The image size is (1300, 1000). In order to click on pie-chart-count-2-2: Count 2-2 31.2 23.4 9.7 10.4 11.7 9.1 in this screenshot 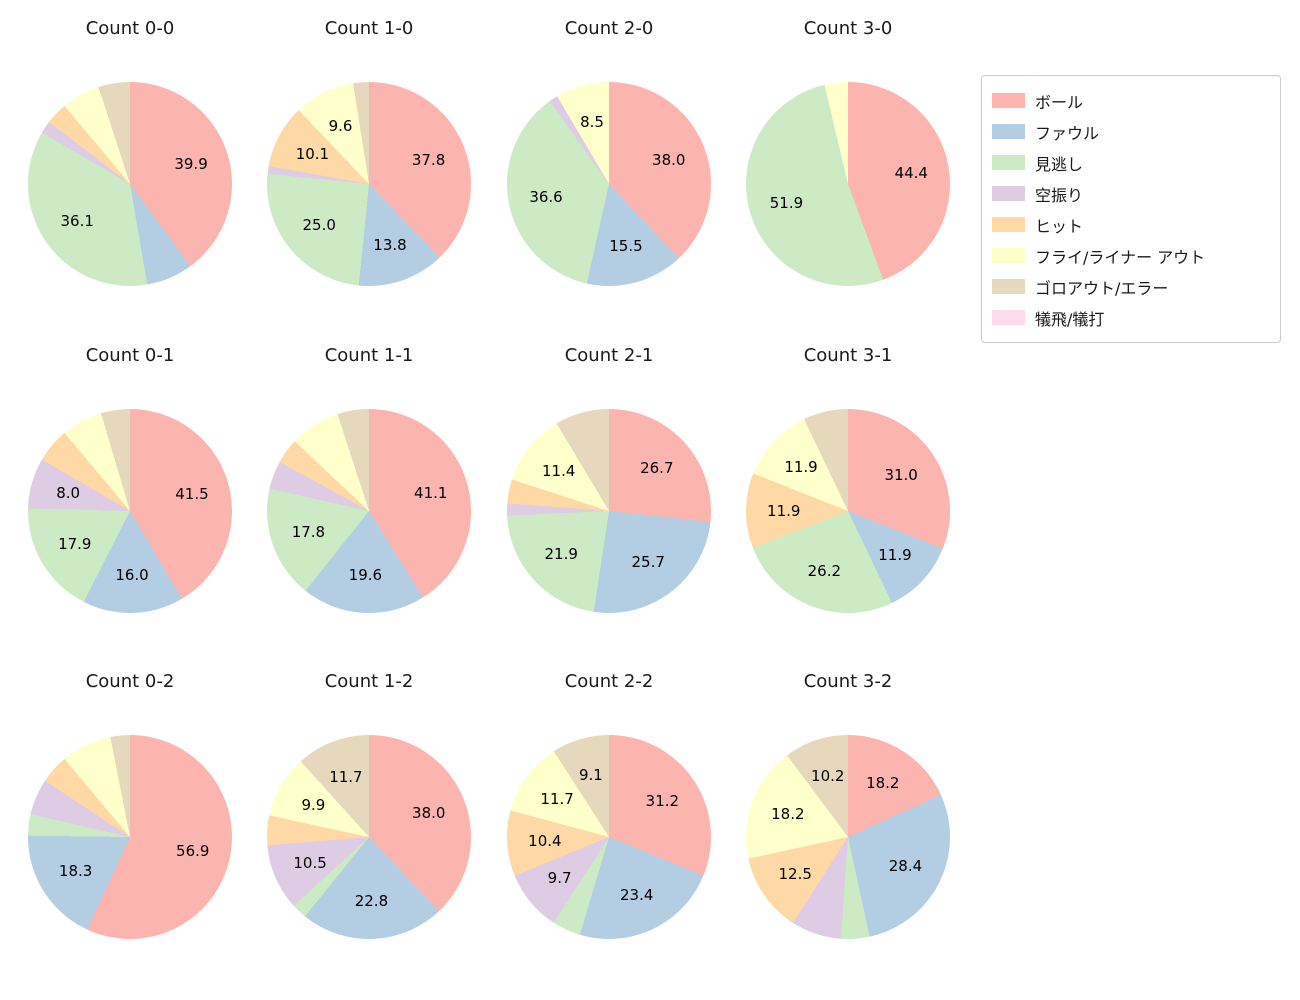, I will do `click(609, 821)`.